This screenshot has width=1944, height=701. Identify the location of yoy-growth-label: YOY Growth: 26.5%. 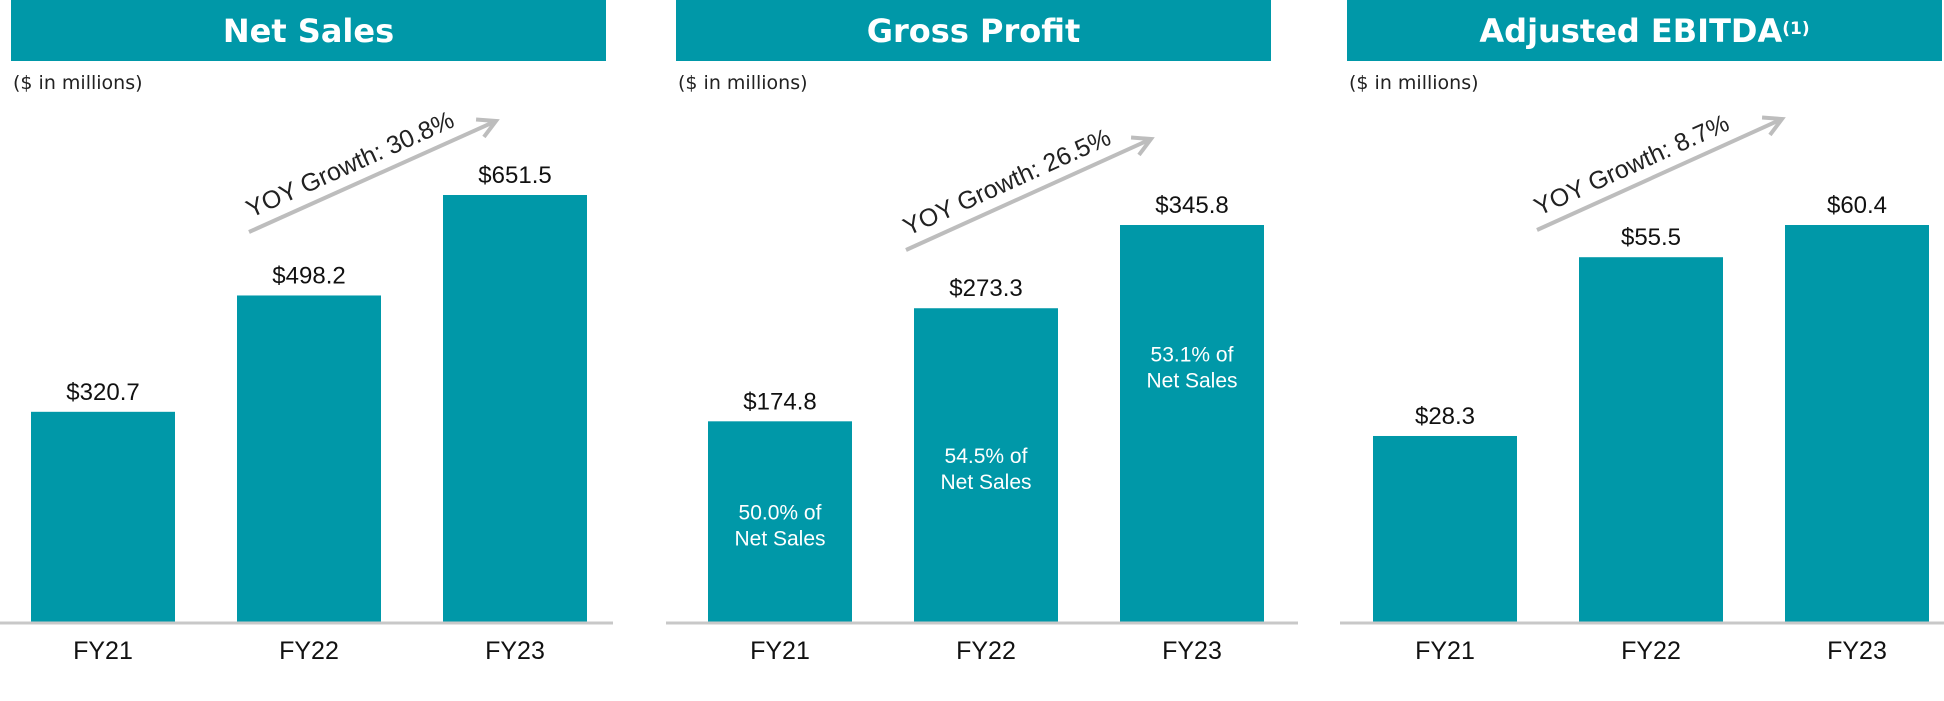
(1007, 182).